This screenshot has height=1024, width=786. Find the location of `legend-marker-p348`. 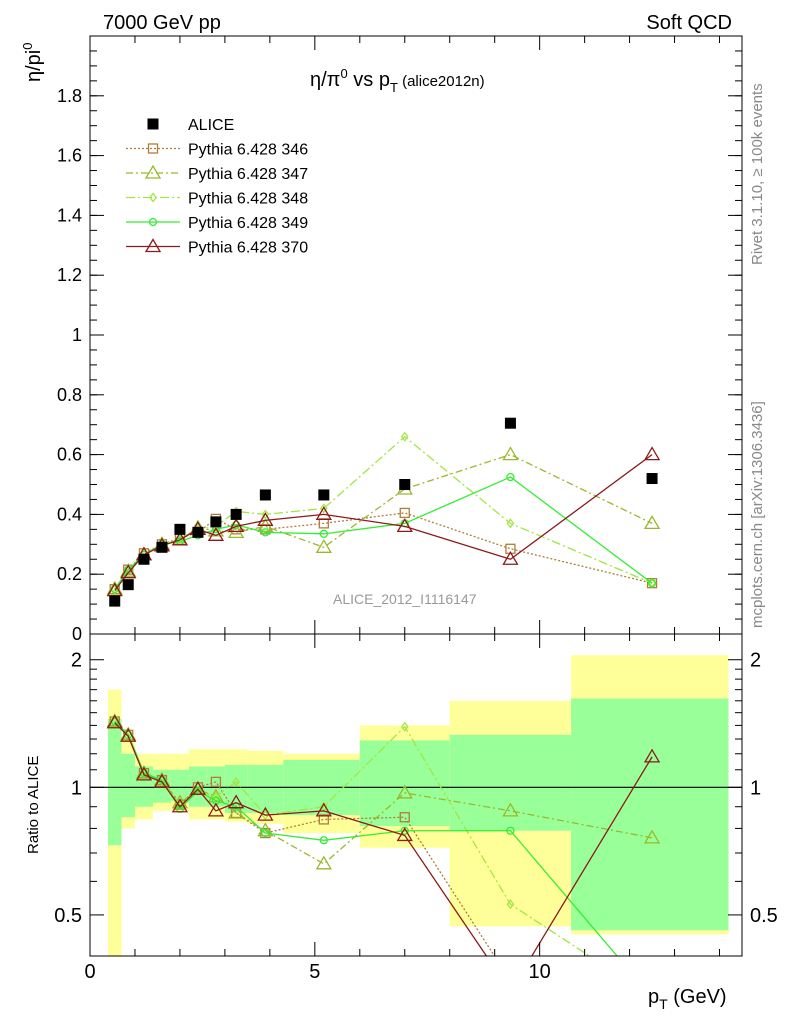

legend-marker-p348 is located at coordinates (153, 197).